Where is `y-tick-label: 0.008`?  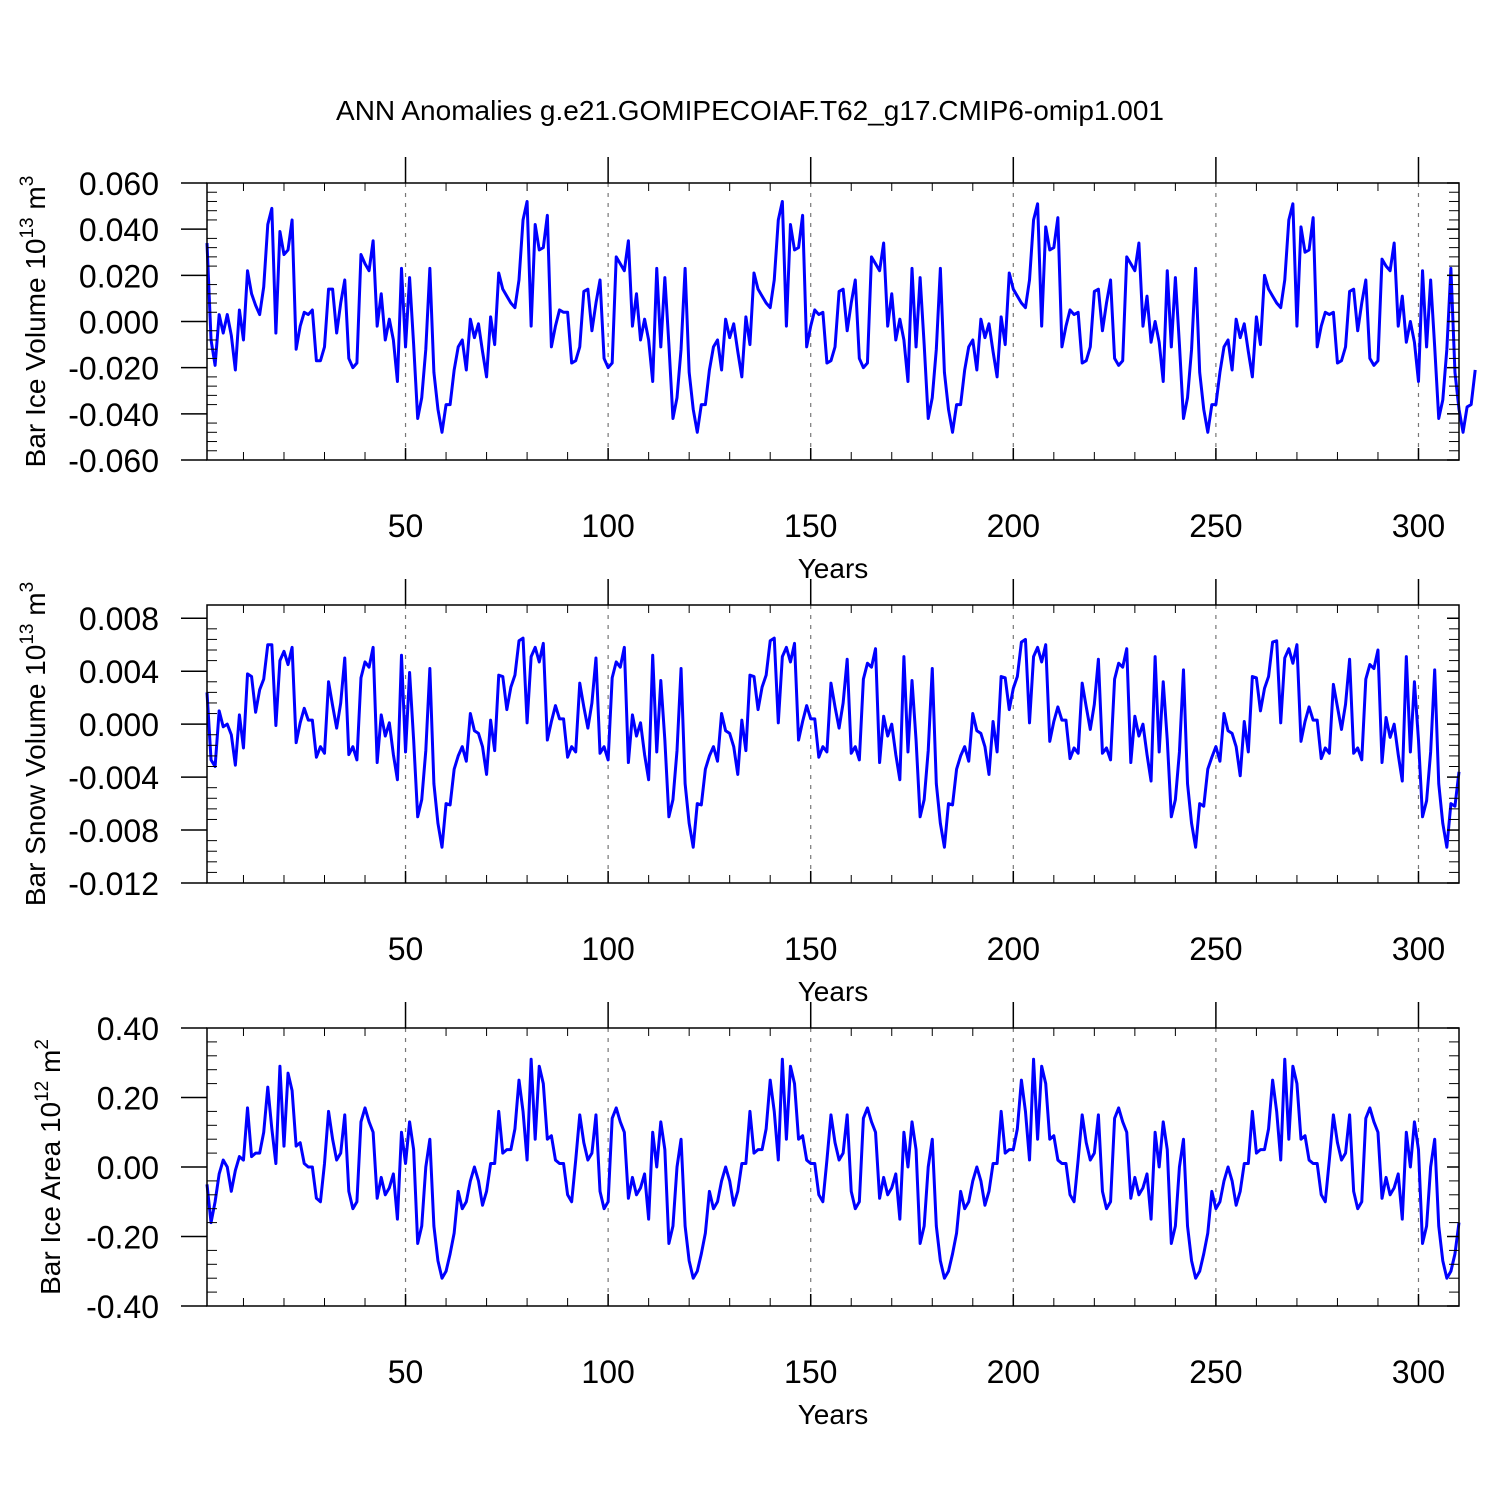 y-tick-label: 0.008 is located at coordinates (119, 619).